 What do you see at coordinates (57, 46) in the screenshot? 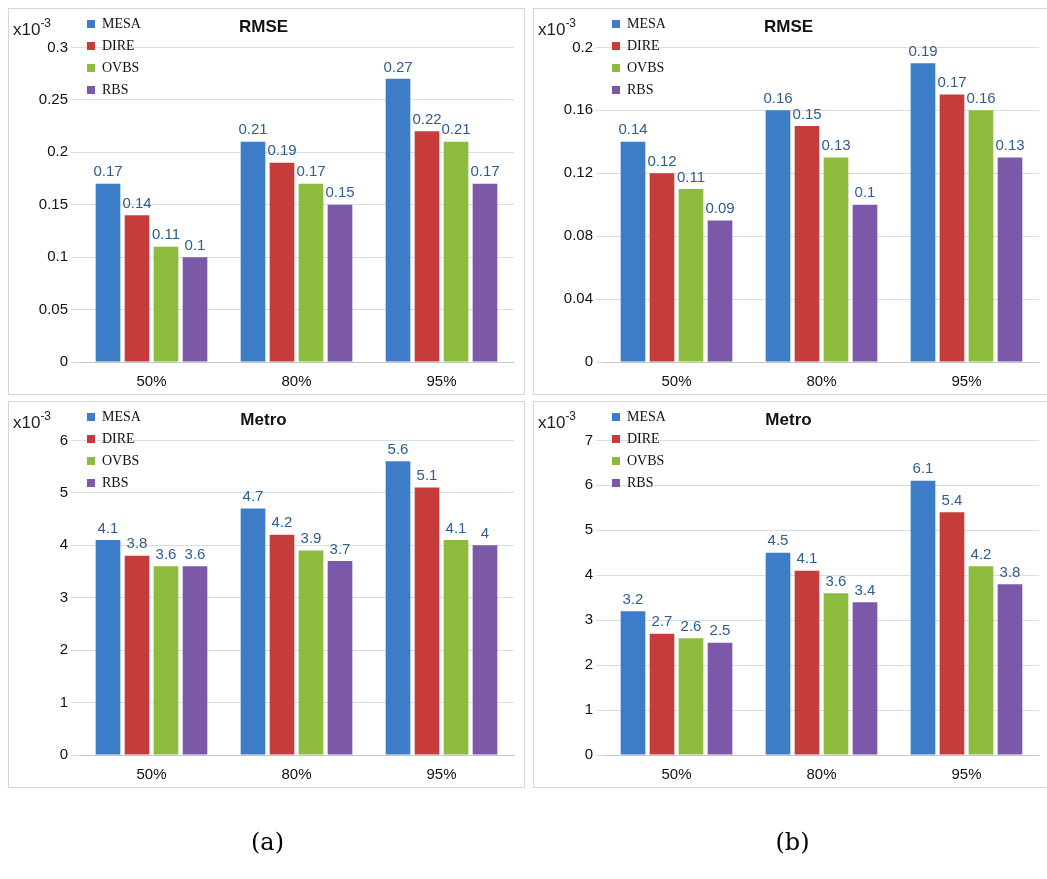
I see `y-tick-label: 0.3` at bounding box center [57, 46].